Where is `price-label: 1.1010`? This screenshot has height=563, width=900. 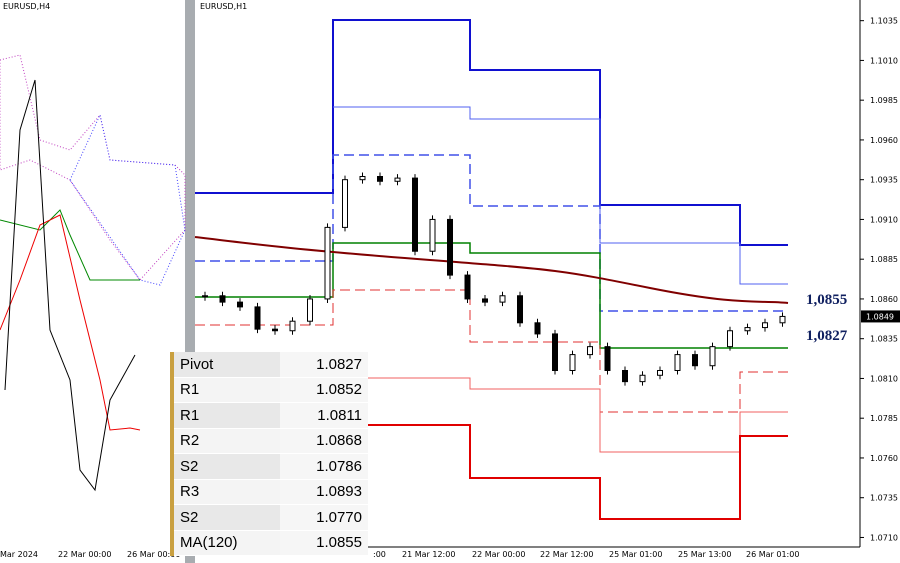
price-label: 1.1010 is located at coordinates (884, 60).